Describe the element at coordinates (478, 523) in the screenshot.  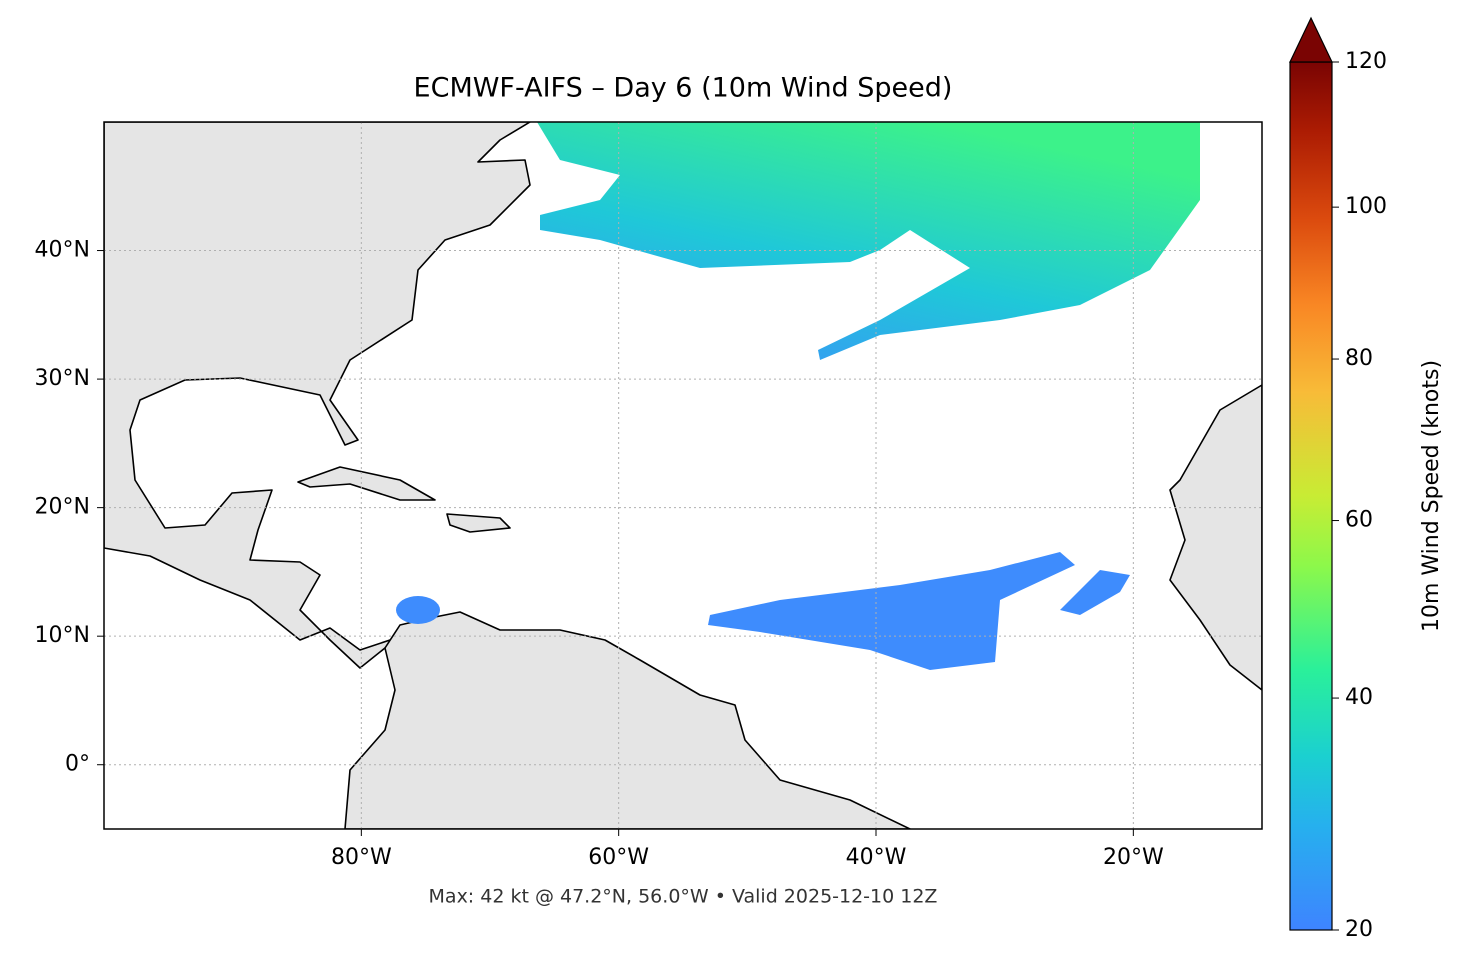
I see `hispaniola` at that location.